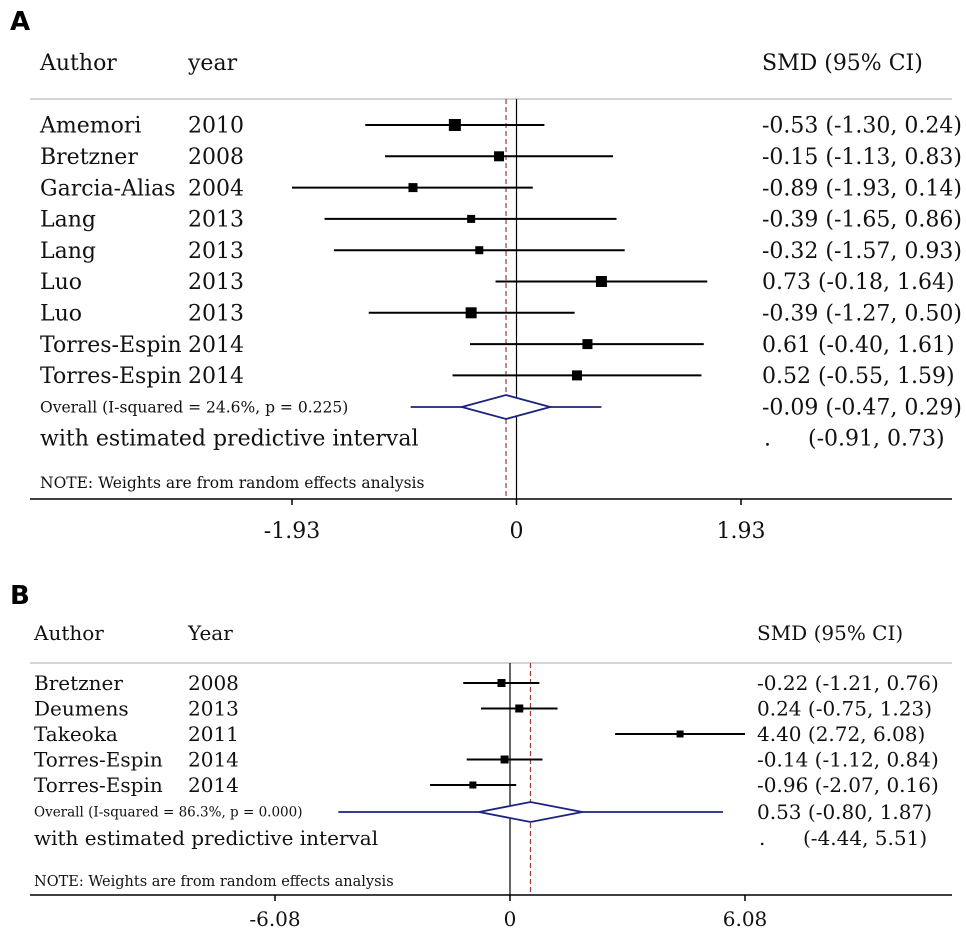  What do you see at coordinates (848, 785) in the screenshot?
I see `study-effect-label: -0.96 (-2.07, 0.16)` at bounding box center [848, 785].